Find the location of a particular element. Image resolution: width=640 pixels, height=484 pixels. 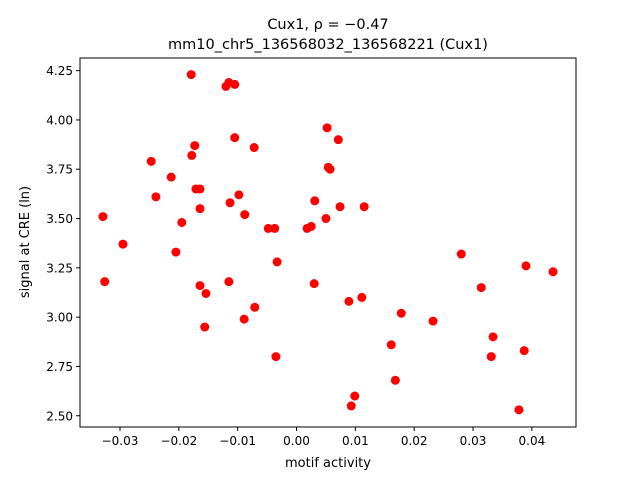

chart-subtitle: mm10_chr5_136568032_136568221 (Cux1) is located at coordinates (328, 45).